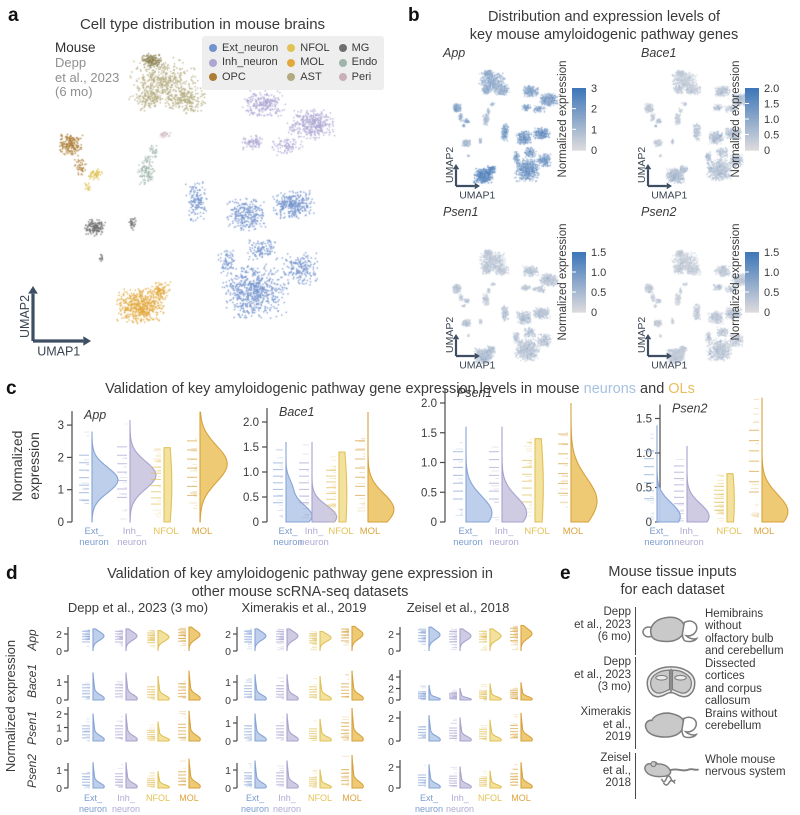 This screenshot has height=815, width=800. I want to click on panel-c-ylabel: Normalized expression, so click(25, 466).